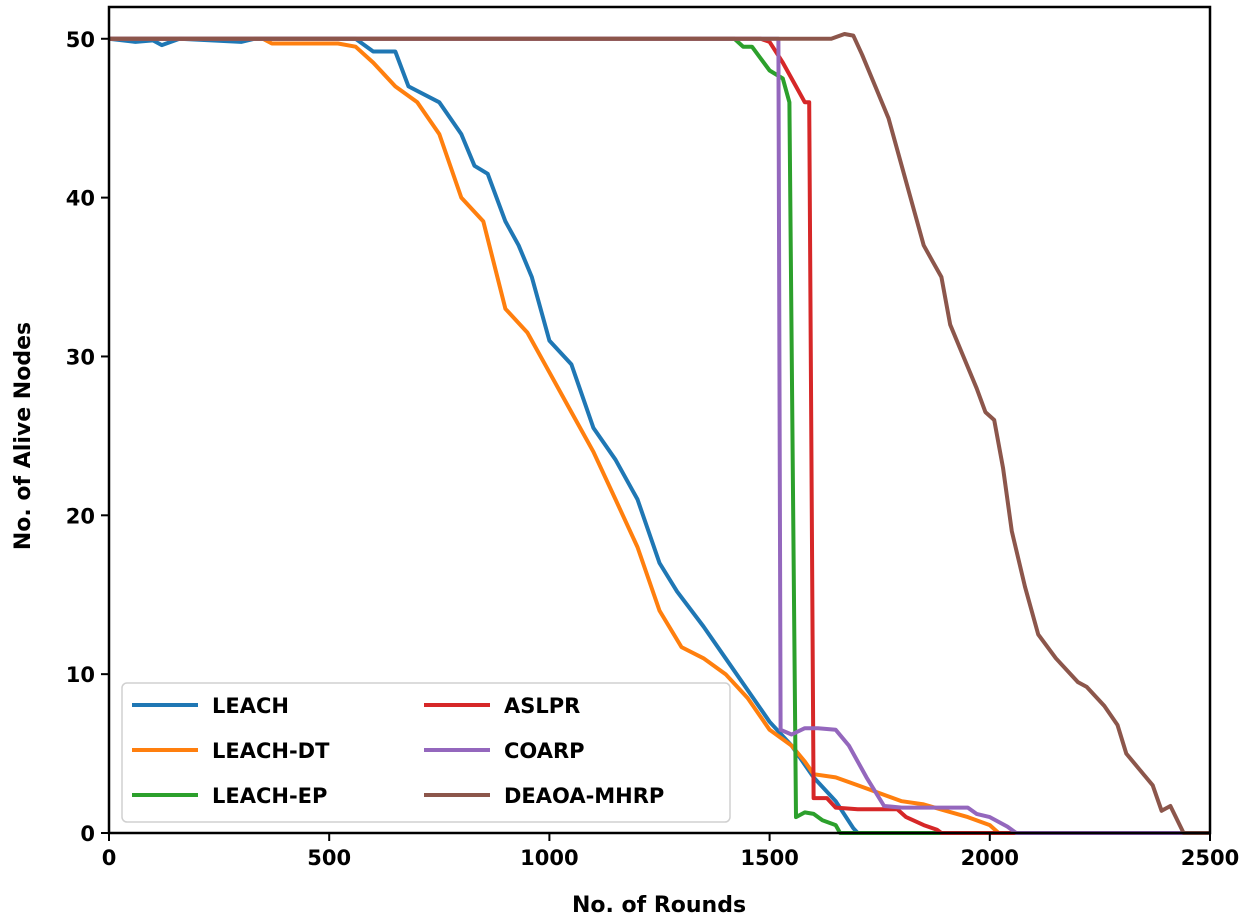 The height and width of the screenshot is (921, 1250). Describe the element at coordinates (584, 796) in the screenshot. I see `legend-label-deaoa-mhrp: DEAOA-MHRP` at that location.